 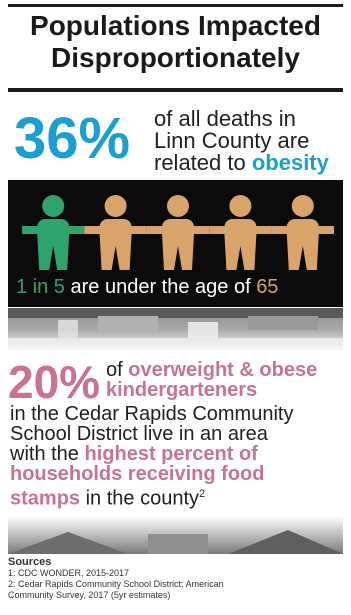 What do you see at coordinates (30, 562) in the screenshot?
I see `sources-title: Sources` at bounding box center [30, 562].